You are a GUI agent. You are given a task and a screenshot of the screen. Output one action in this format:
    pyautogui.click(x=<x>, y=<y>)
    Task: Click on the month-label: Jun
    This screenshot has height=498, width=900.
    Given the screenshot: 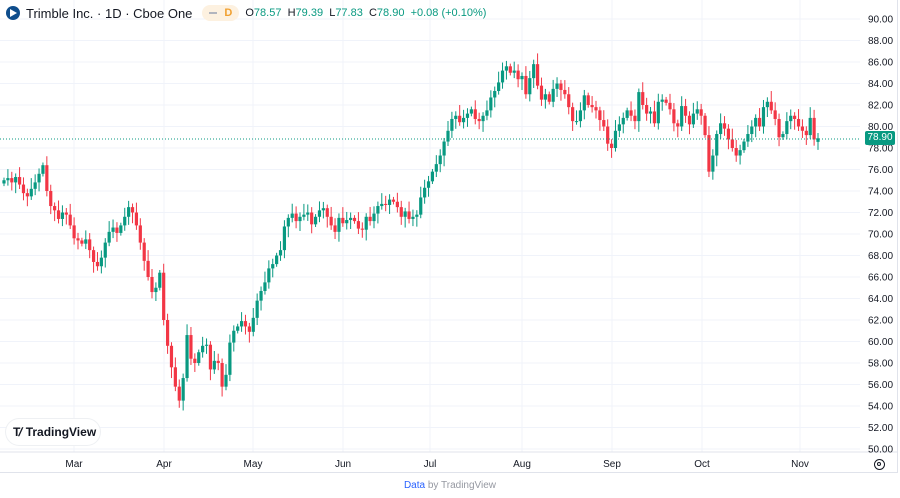 What is the action you would take?
    pyautogui.click(x=343, y=464)
    